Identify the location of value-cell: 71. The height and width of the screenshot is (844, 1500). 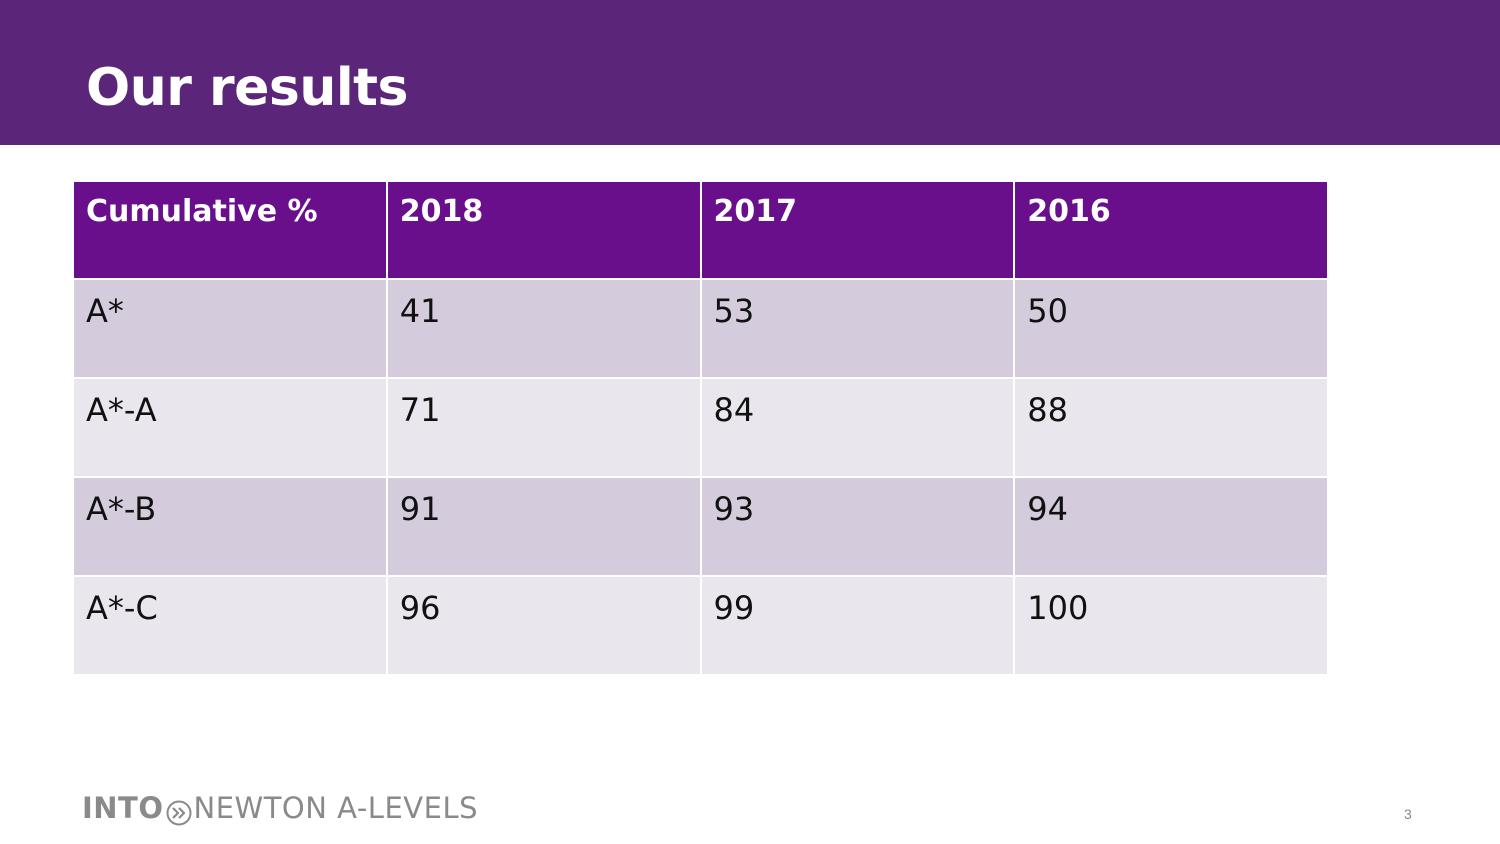
(543, 427).